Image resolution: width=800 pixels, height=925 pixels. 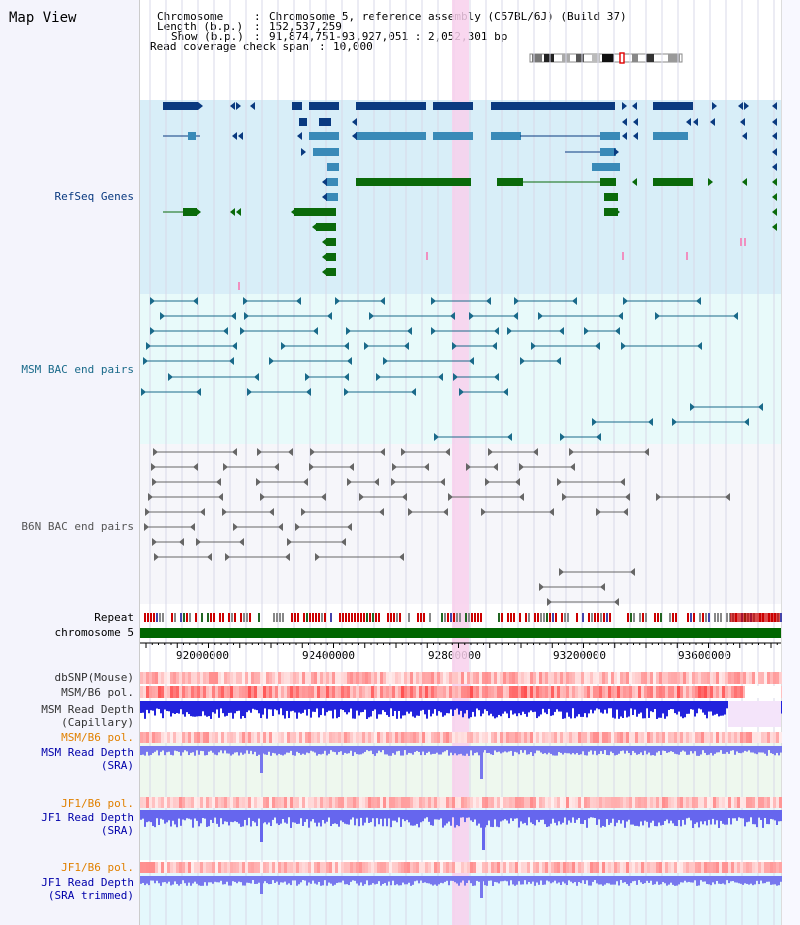 What do you see at coordinates (510, 182) in the screenshot?
I see `gene-exon-block` at bounding box center [510, 182].